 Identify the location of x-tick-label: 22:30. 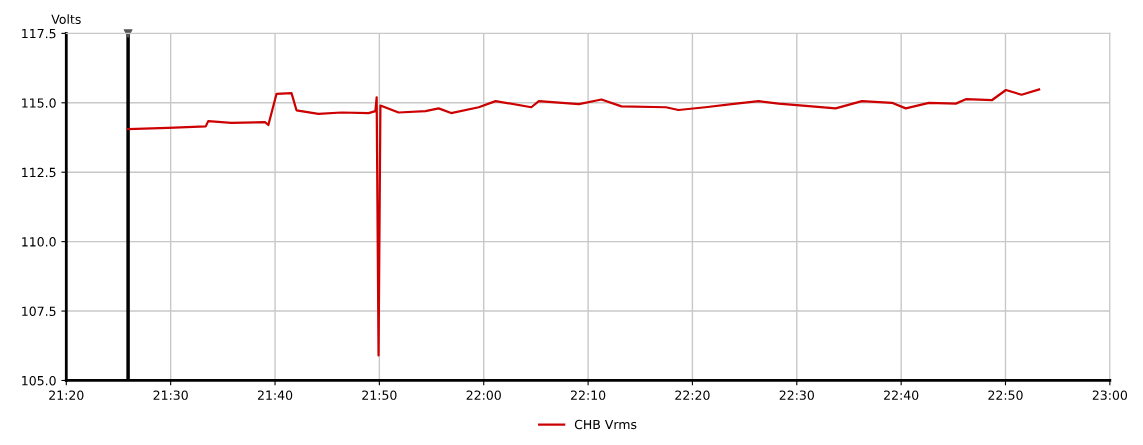
(796, 395).